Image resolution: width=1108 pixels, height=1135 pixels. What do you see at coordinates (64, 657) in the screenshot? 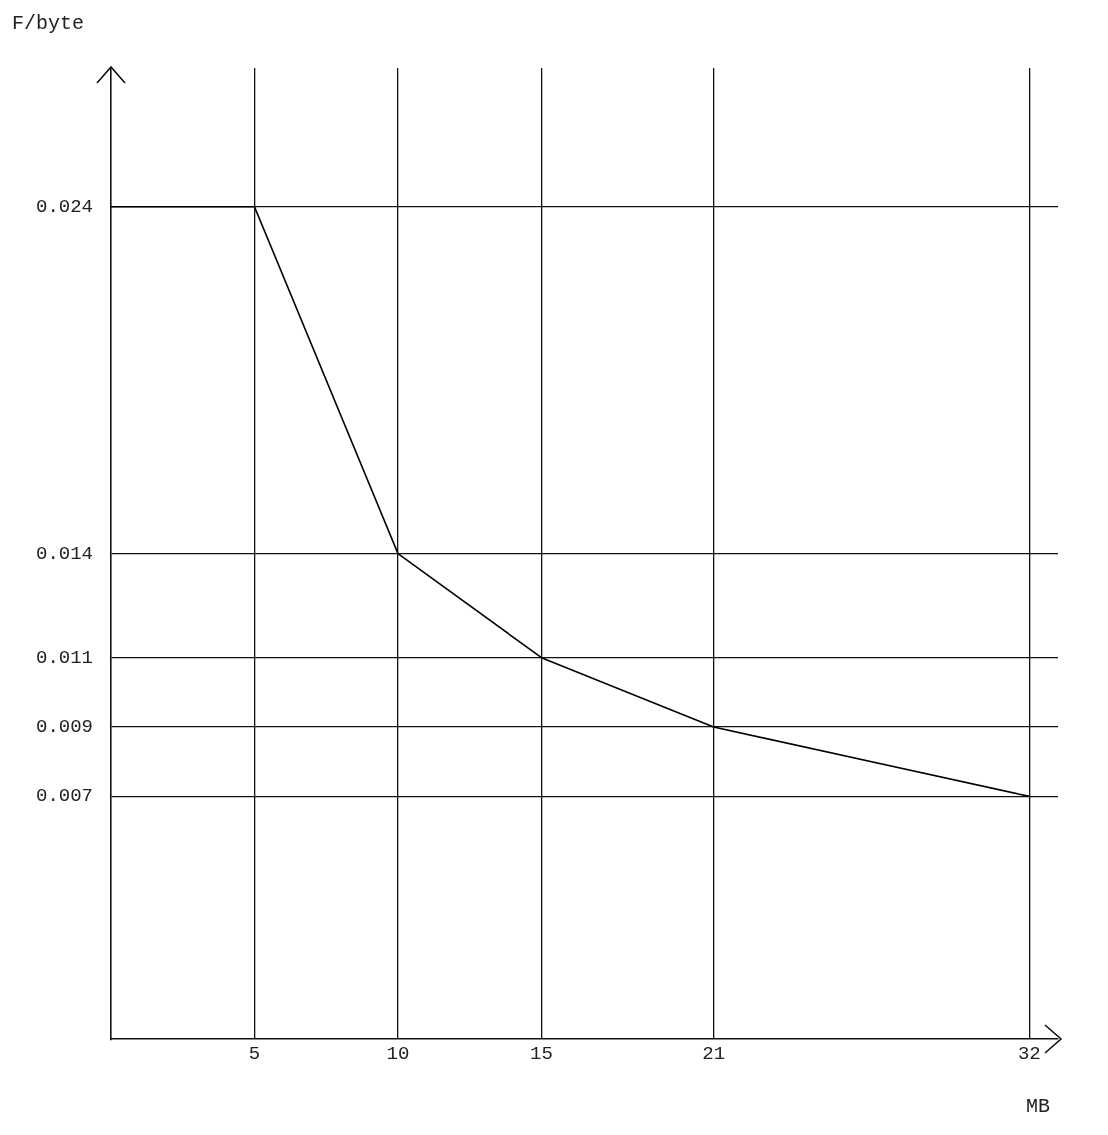
I see `y-tick-label: 0.011` at bounding box center [64, 657].